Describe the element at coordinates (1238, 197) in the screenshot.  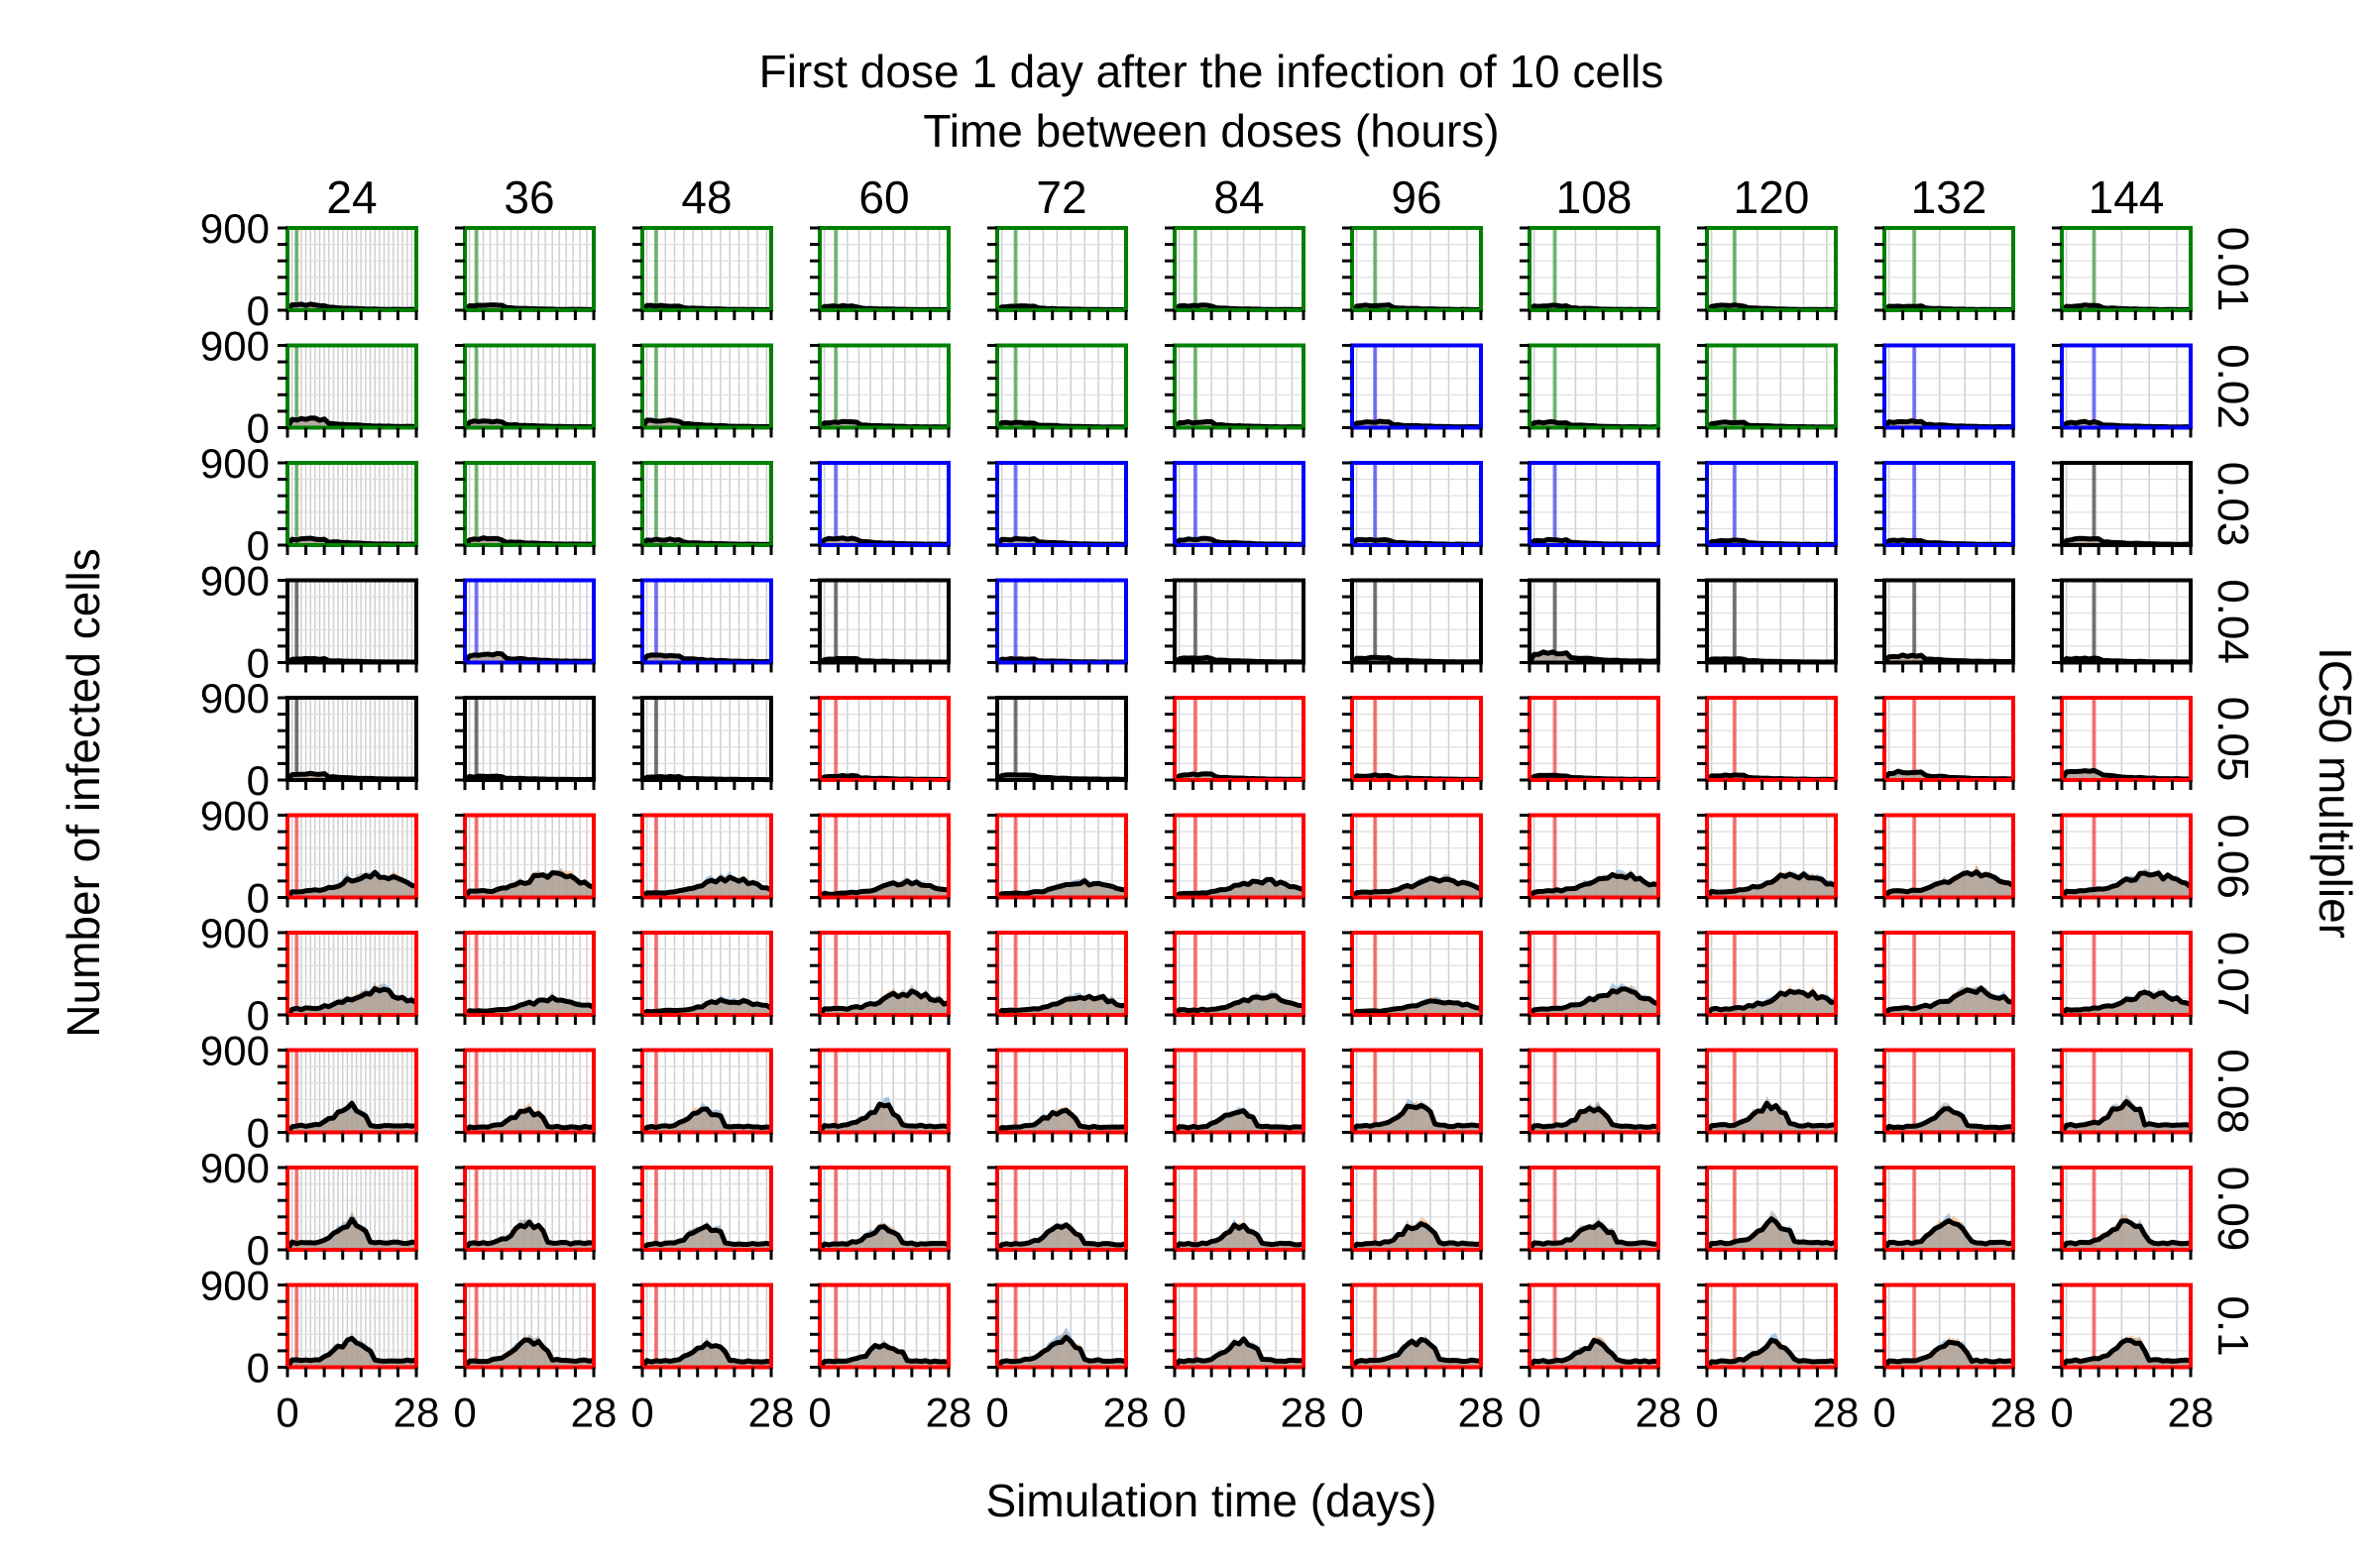
I see `column-label: 84` at that location.